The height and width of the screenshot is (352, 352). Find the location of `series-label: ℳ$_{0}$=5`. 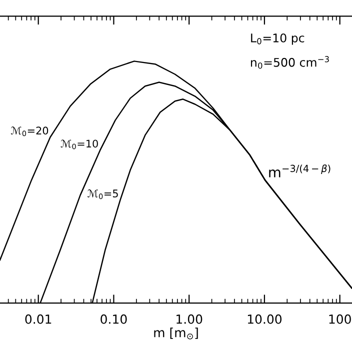

series-label: ℳ$_{0}$=5 is located at coordinates (103, 194).